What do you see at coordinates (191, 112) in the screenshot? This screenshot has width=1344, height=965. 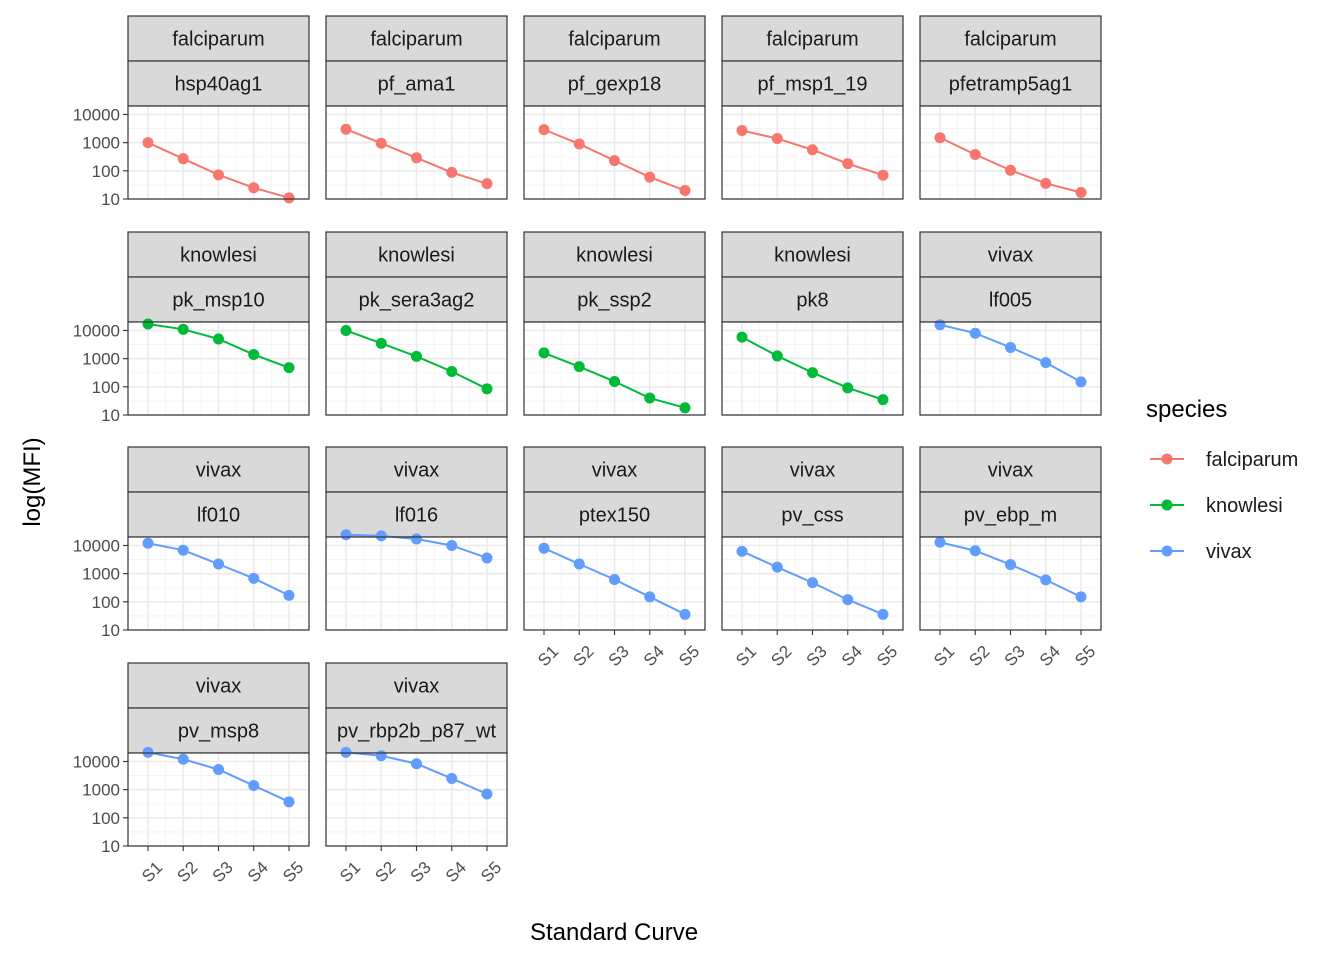 I see `facet-panel: falciparum hsp40ag1 10 100 1000 10000` at bounding box center [191, 112].